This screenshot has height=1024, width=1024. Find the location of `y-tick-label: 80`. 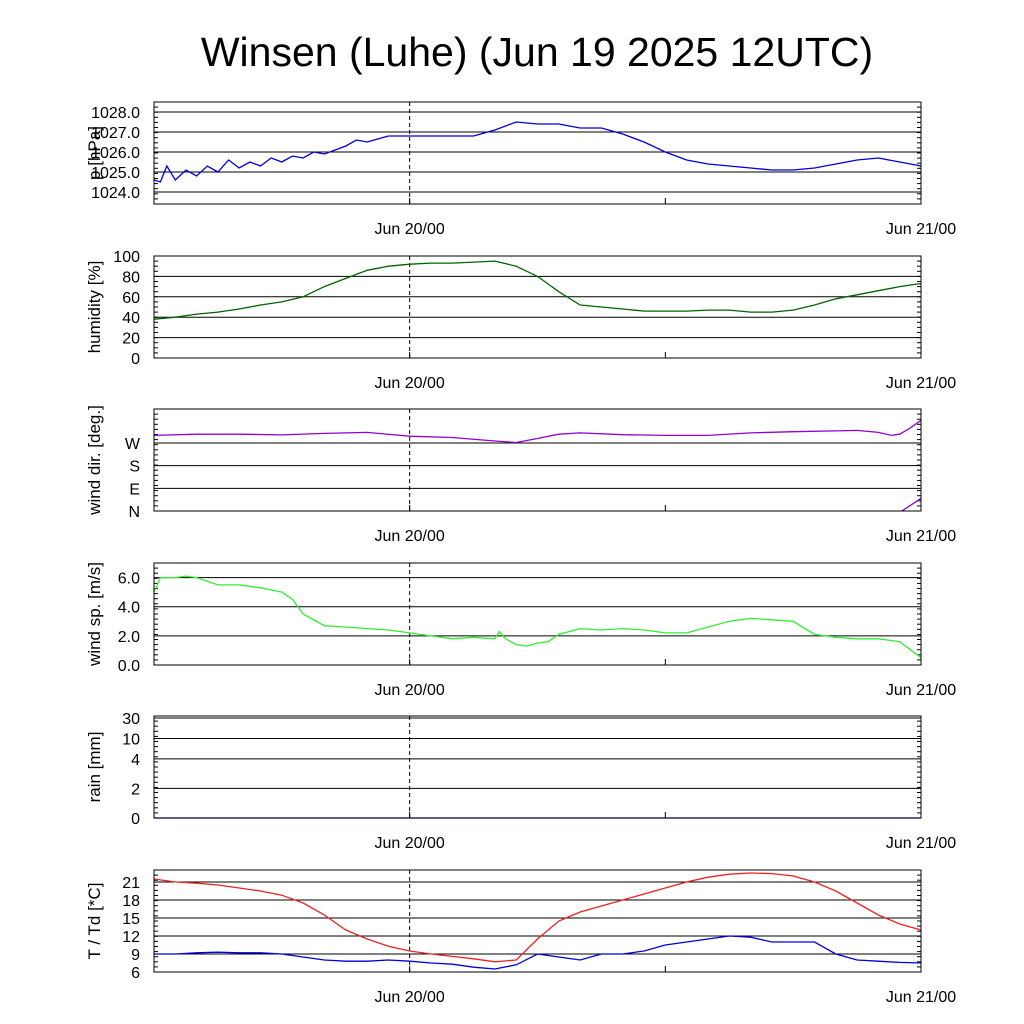

y-tick-label: 80 is located at coordinates (131, 277).